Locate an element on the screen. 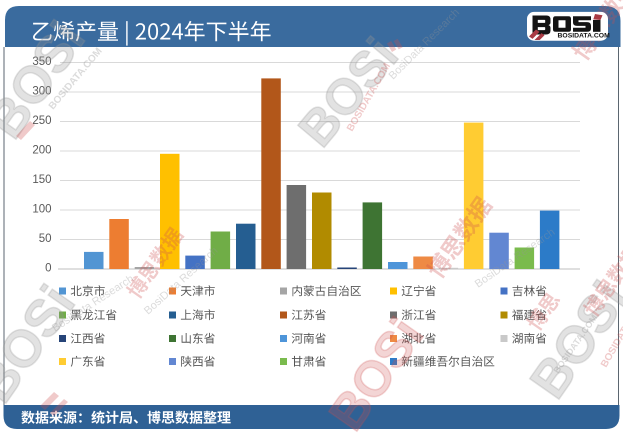  svg-text: BOSIDATA.COM is located at coordinates (584, 36).